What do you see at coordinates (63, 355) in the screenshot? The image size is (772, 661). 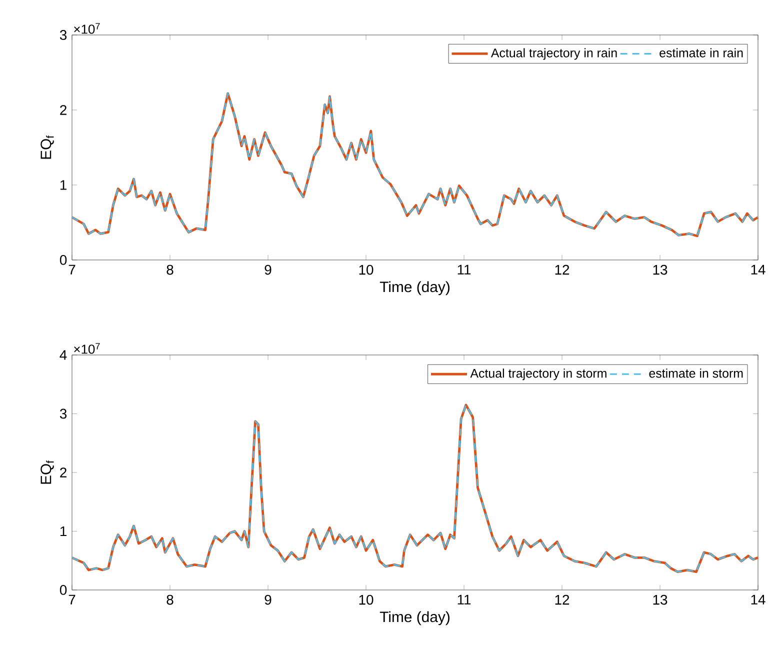 I see `y-tick-label: 4` at bounding box center [63, 355].